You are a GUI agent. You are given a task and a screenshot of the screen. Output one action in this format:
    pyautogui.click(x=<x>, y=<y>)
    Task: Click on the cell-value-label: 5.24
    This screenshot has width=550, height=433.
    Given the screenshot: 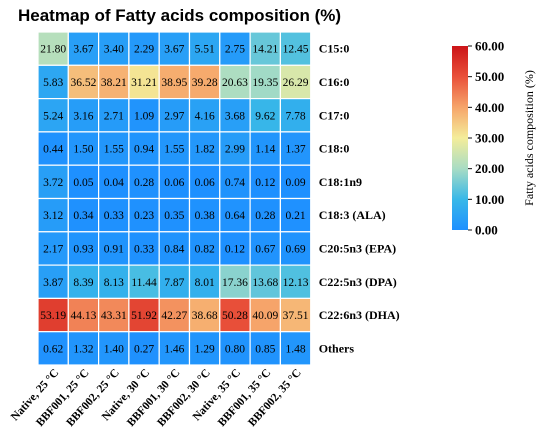 What is the action you would take?
    pyautogui.click(x=53, y=116)
    